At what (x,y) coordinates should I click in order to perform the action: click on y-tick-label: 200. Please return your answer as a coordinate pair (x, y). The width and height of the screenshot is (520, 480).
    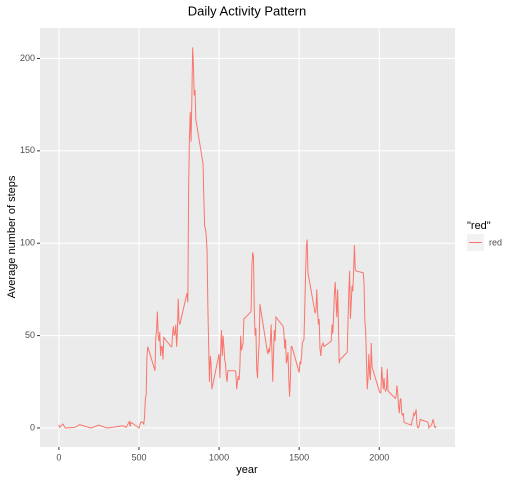
    Looking at the image, I should click on (27, 58).